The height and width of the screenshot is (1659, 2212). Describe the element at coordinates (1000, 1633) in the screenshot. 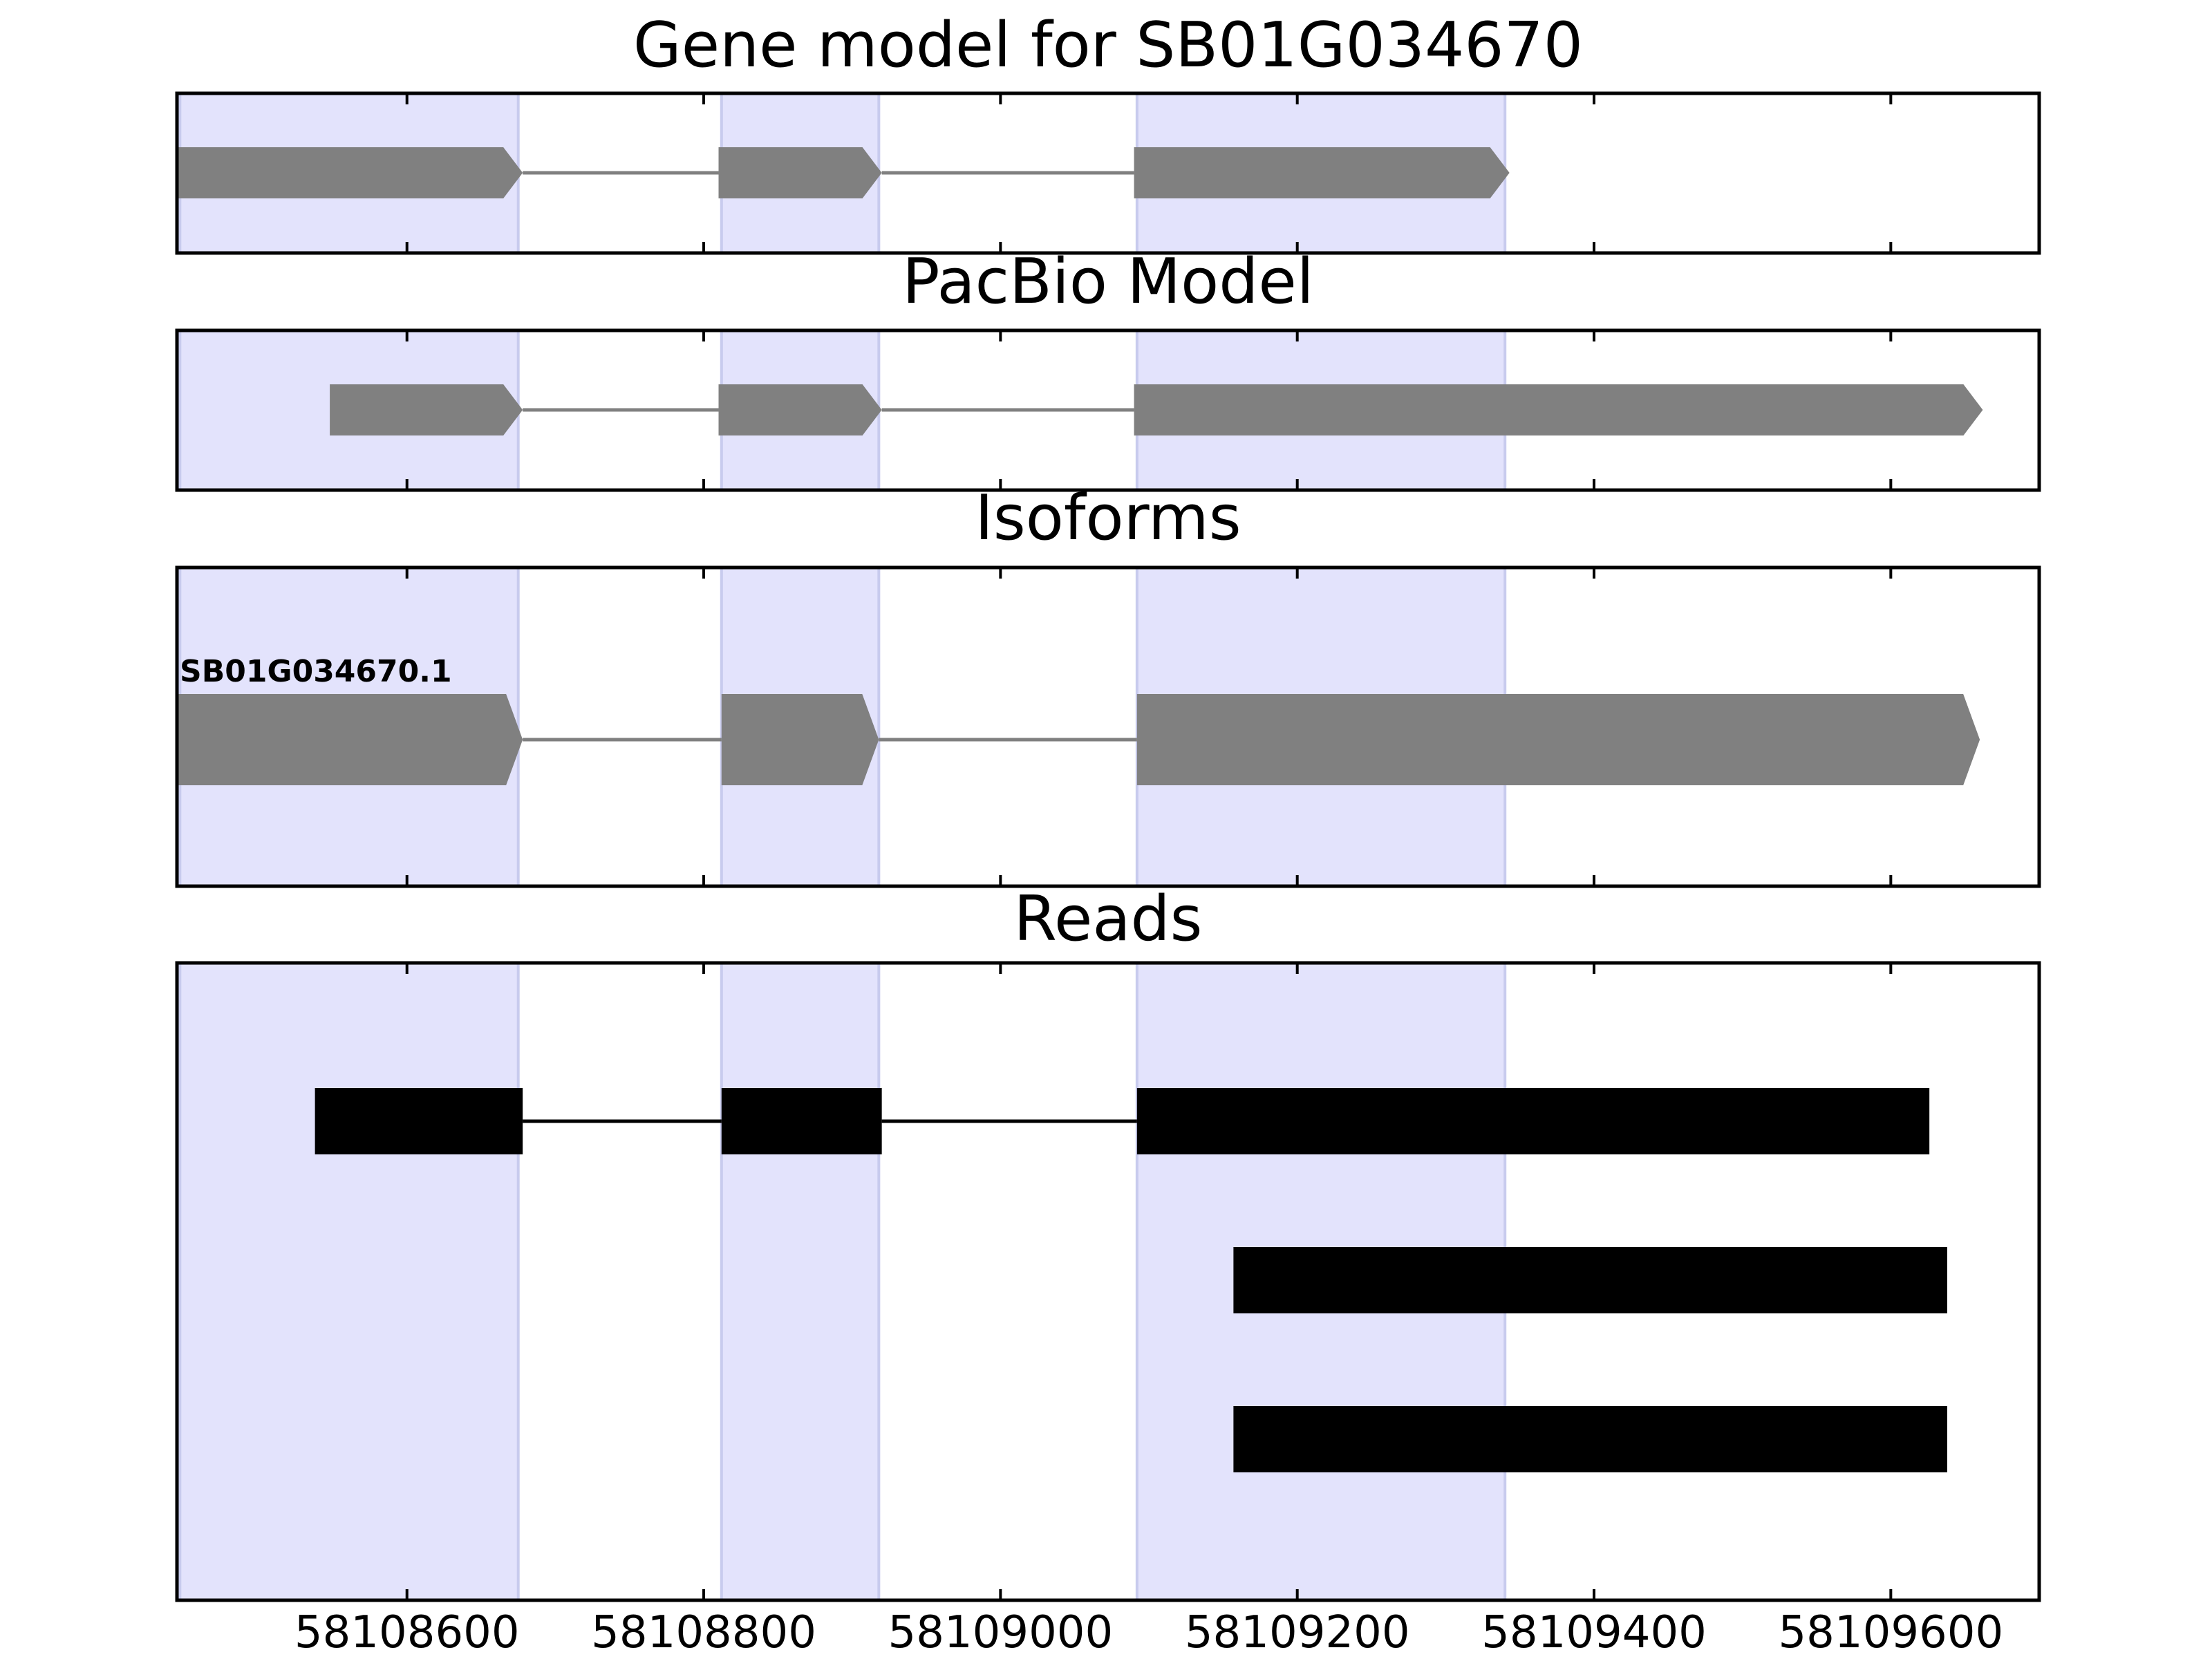

I see `x-tick-label: 58109000` at that location.